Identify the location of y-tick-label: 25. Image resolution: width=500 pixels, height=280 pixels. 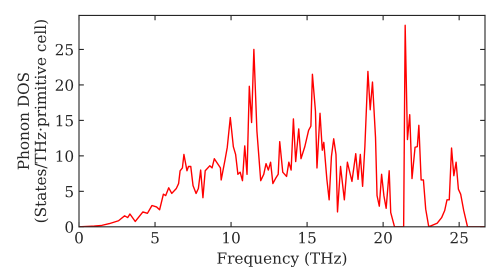
(64, 50).